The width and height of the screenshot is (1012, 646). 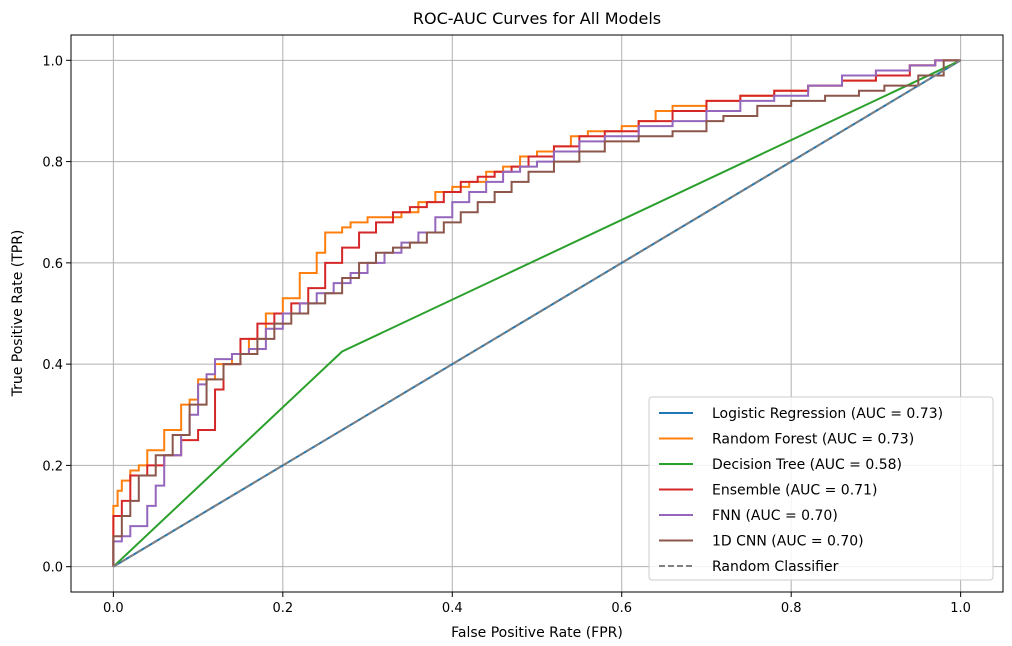 What do you see at coordinates (788, 542) in the screenshot?
I see `legend-entry-1d-cnn: 1D CNN (AUC = 0.70)` at bounding box center [788, 542].